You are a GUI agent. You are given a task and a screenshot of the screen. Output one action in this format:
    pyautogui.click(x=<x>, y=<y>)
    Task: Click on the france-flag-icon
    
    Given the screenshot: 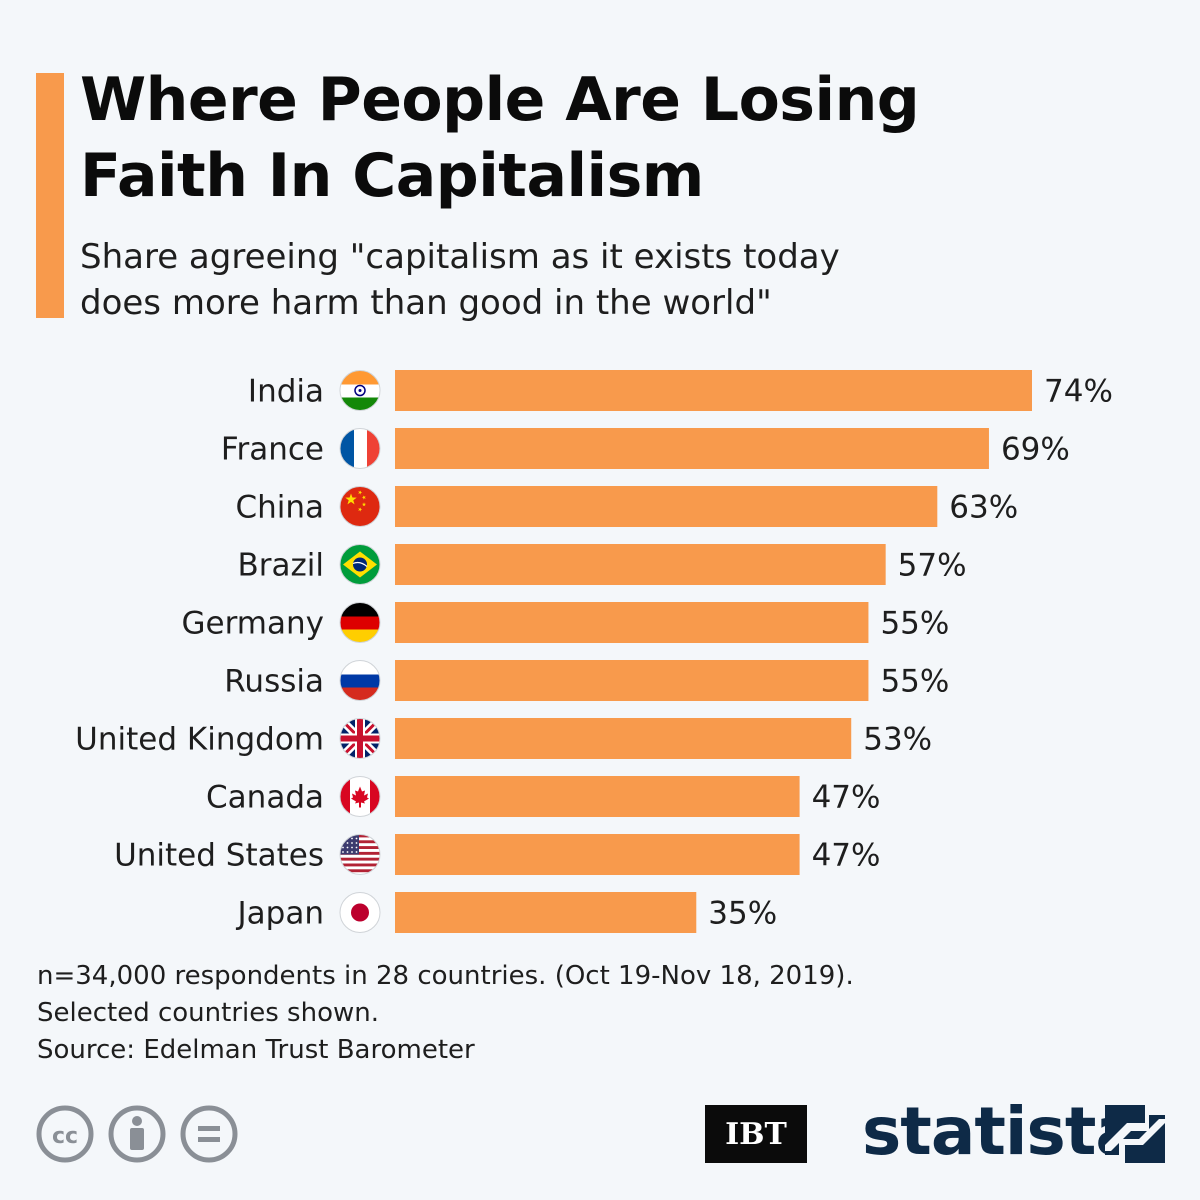 What is the action you would take?
    pyautogui.click(x=360, y=448)
    